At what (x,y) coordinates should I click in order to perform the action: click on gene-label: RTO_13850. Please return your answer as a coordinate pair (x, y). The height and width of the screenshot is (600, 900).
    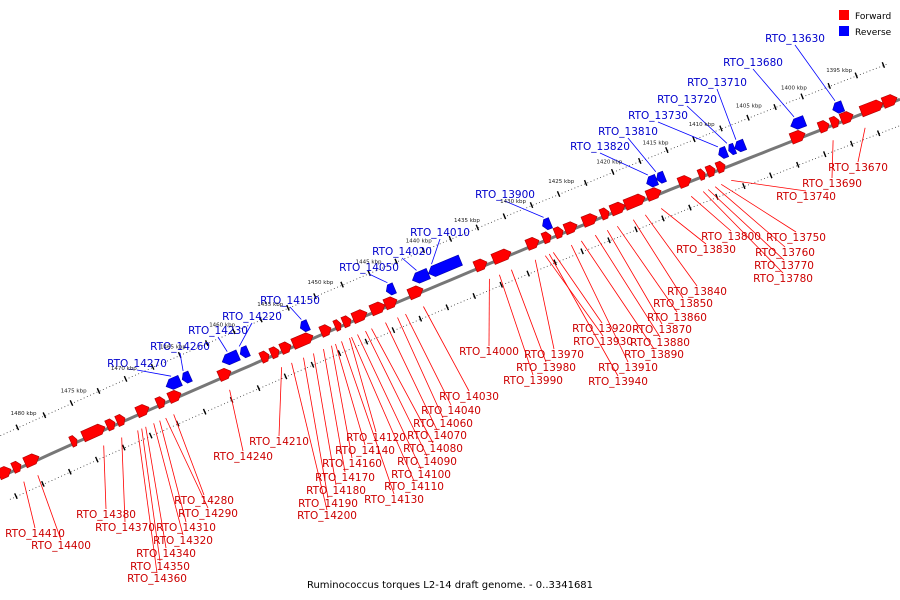
    Looking at the image, I should click on (683, 304).